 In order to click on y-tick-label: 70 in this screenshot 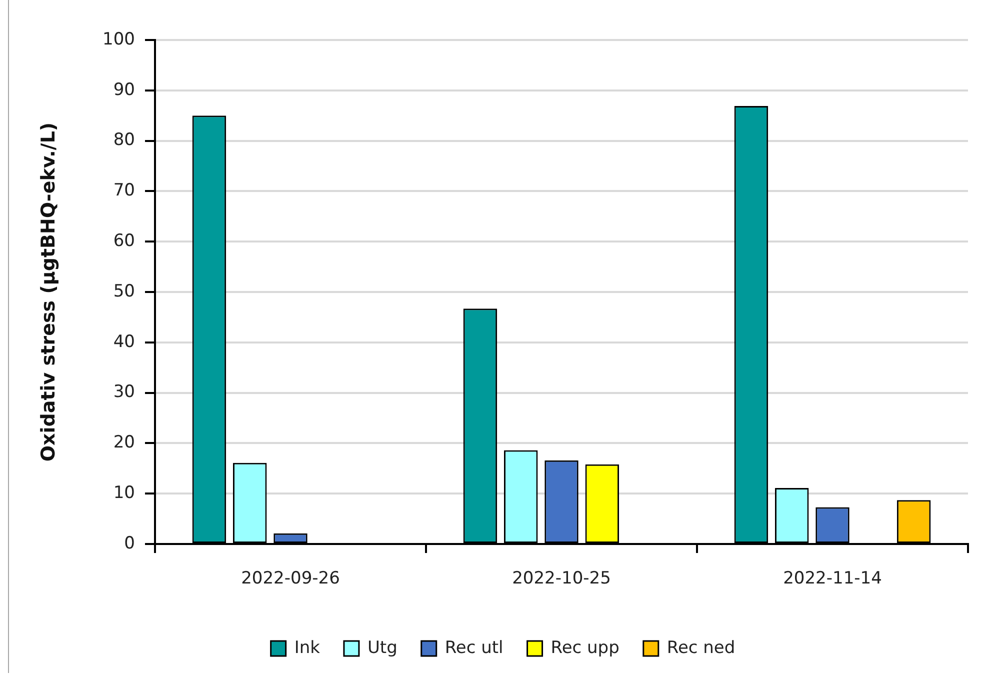, I will do `click(124, 190)`.